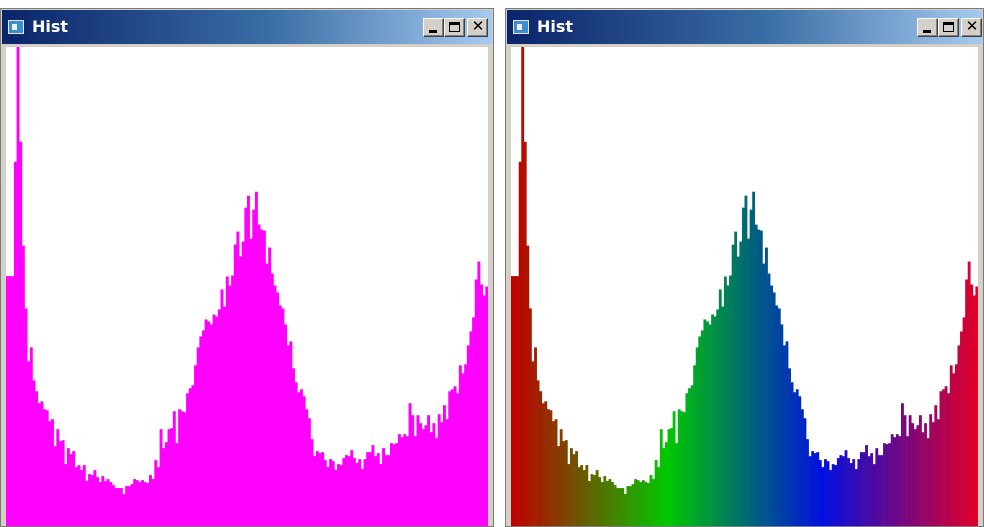 The width and height of the screenshot is (984, 527). I want to click on maximize-icon, so click(948, 27).